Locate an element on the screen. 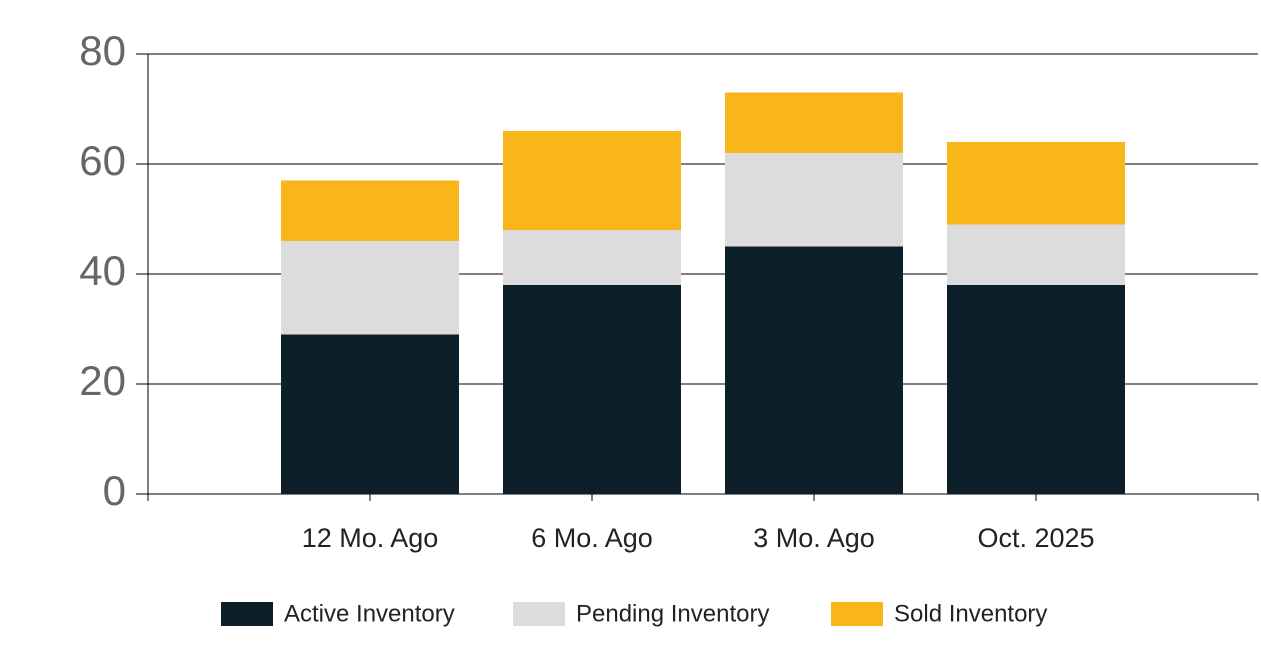 The height and width of the screenshot is (663, 1261). y-tick-label: 80 is located at coordinates (102, 50).